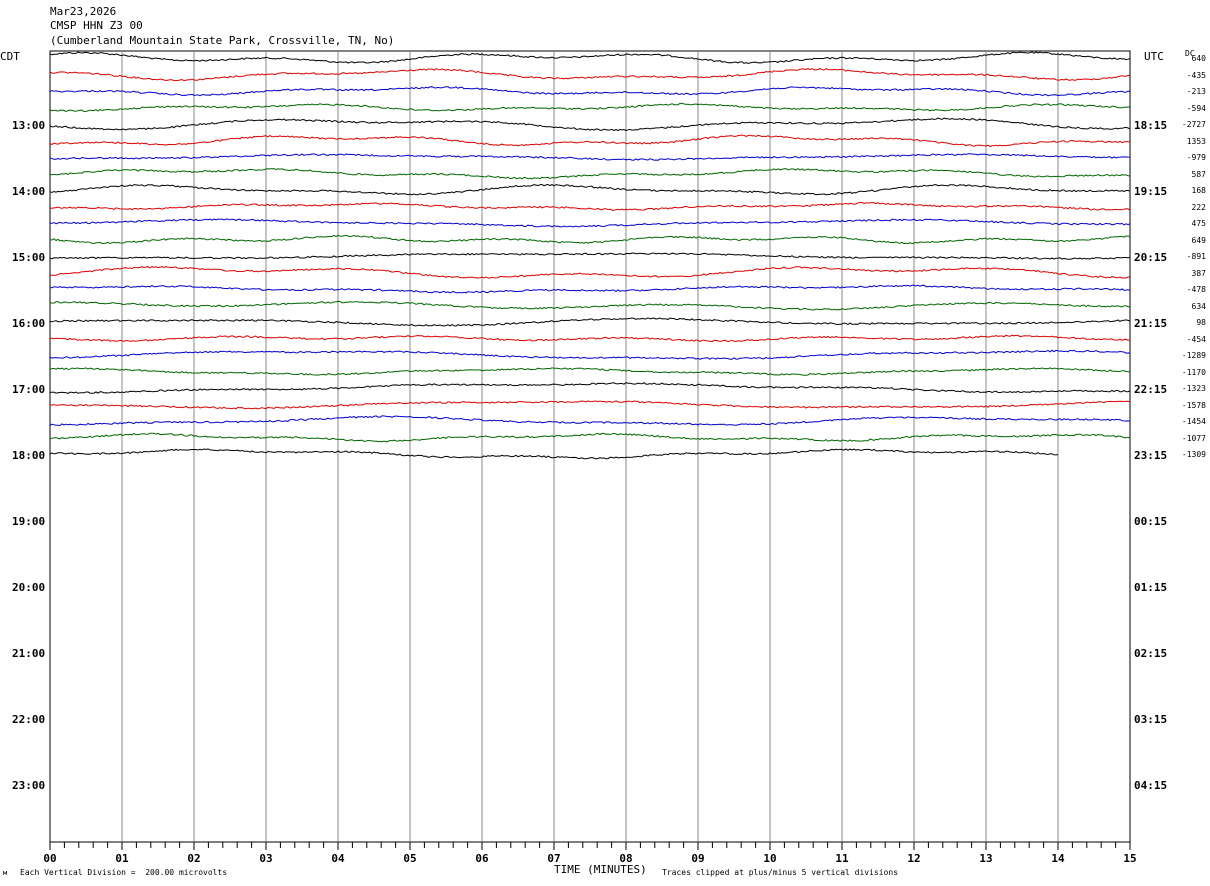  What do you see at coordinates (482, 858) in the screenshot?
I see `x-tick-label: 06` at bounding box center [482, 858].